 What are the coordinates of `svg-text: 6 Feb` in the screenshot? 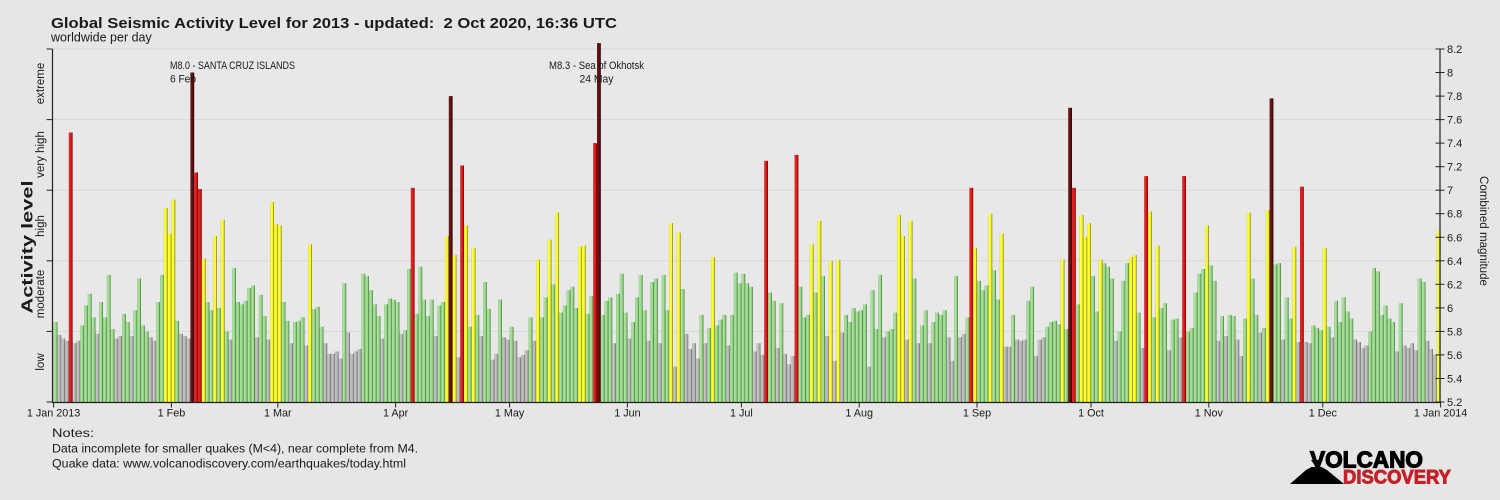 It's located at (183, 80).